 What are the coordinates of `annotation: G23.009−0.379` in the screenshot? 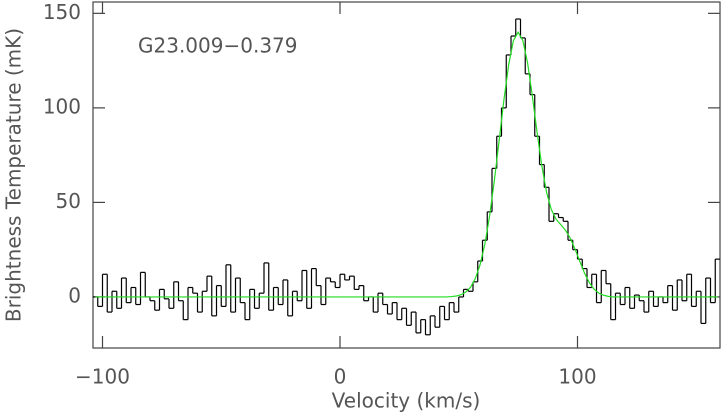 It's located at (218, 46).